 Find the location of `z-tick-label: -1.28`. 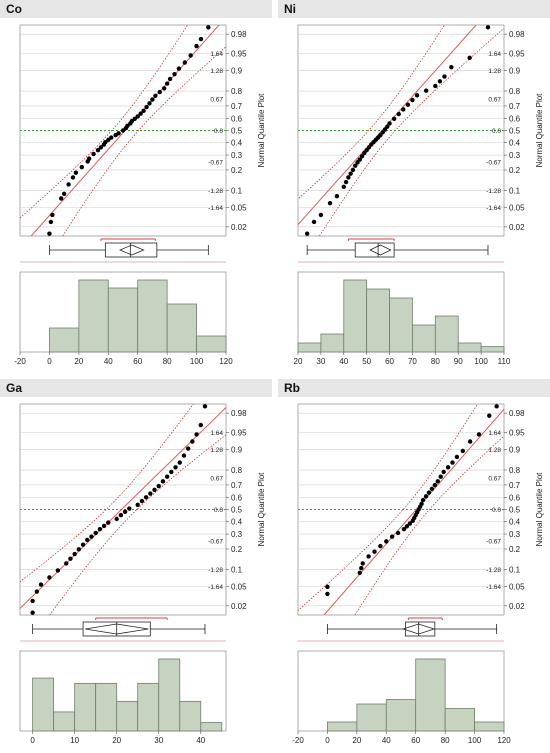

z-tick-label: -1.28 is located at coordinates (215, 570).